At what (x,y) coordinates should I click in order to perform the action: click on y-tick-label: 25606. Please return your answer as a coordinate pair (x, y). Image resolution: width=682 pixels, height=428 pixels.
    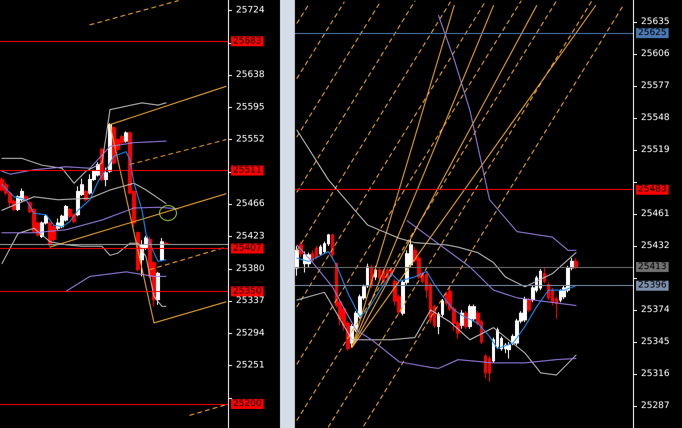
    Looking at the image, I should click on (655, 54).